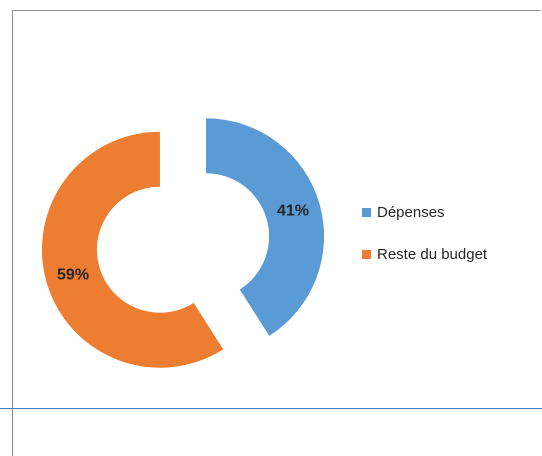  What do you see at coordinates (366, 212) in the screenshot?
I see `legend-swatch-depenses` at bounding box center [366, 212].